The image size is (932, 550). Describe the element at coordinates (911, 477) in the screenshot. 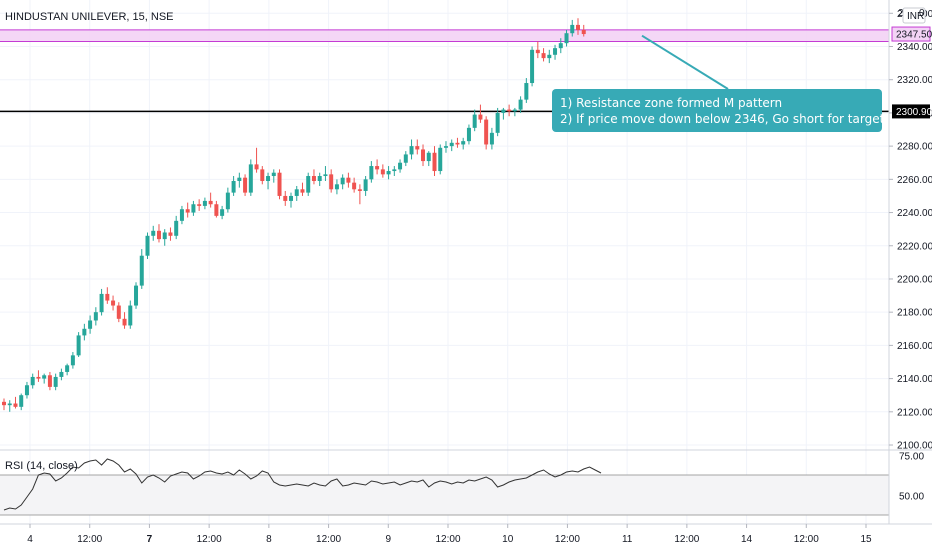

I see `rsi-axis: 75.00 50.00` at that location.